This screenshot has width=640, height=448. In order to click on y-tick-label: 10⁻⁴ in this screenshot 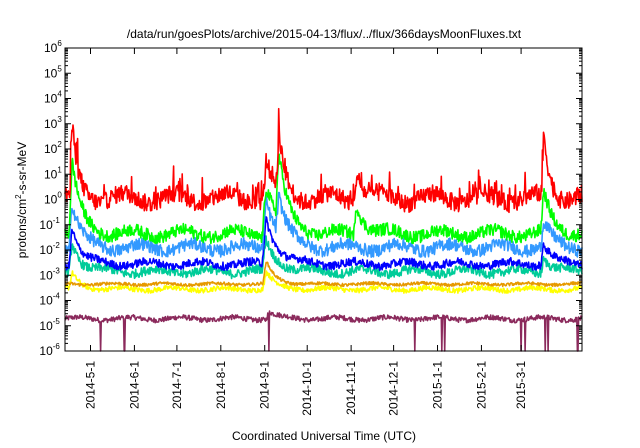, I will do `click(49, 300)`.